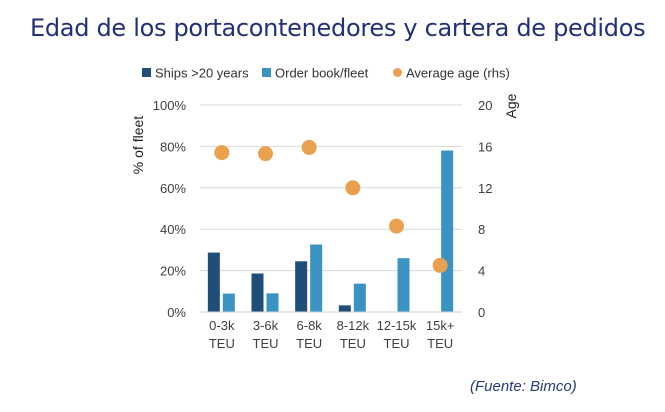 The image size is (665, 412). I want to click on y-tick-label: 80%, so click(173, 146).